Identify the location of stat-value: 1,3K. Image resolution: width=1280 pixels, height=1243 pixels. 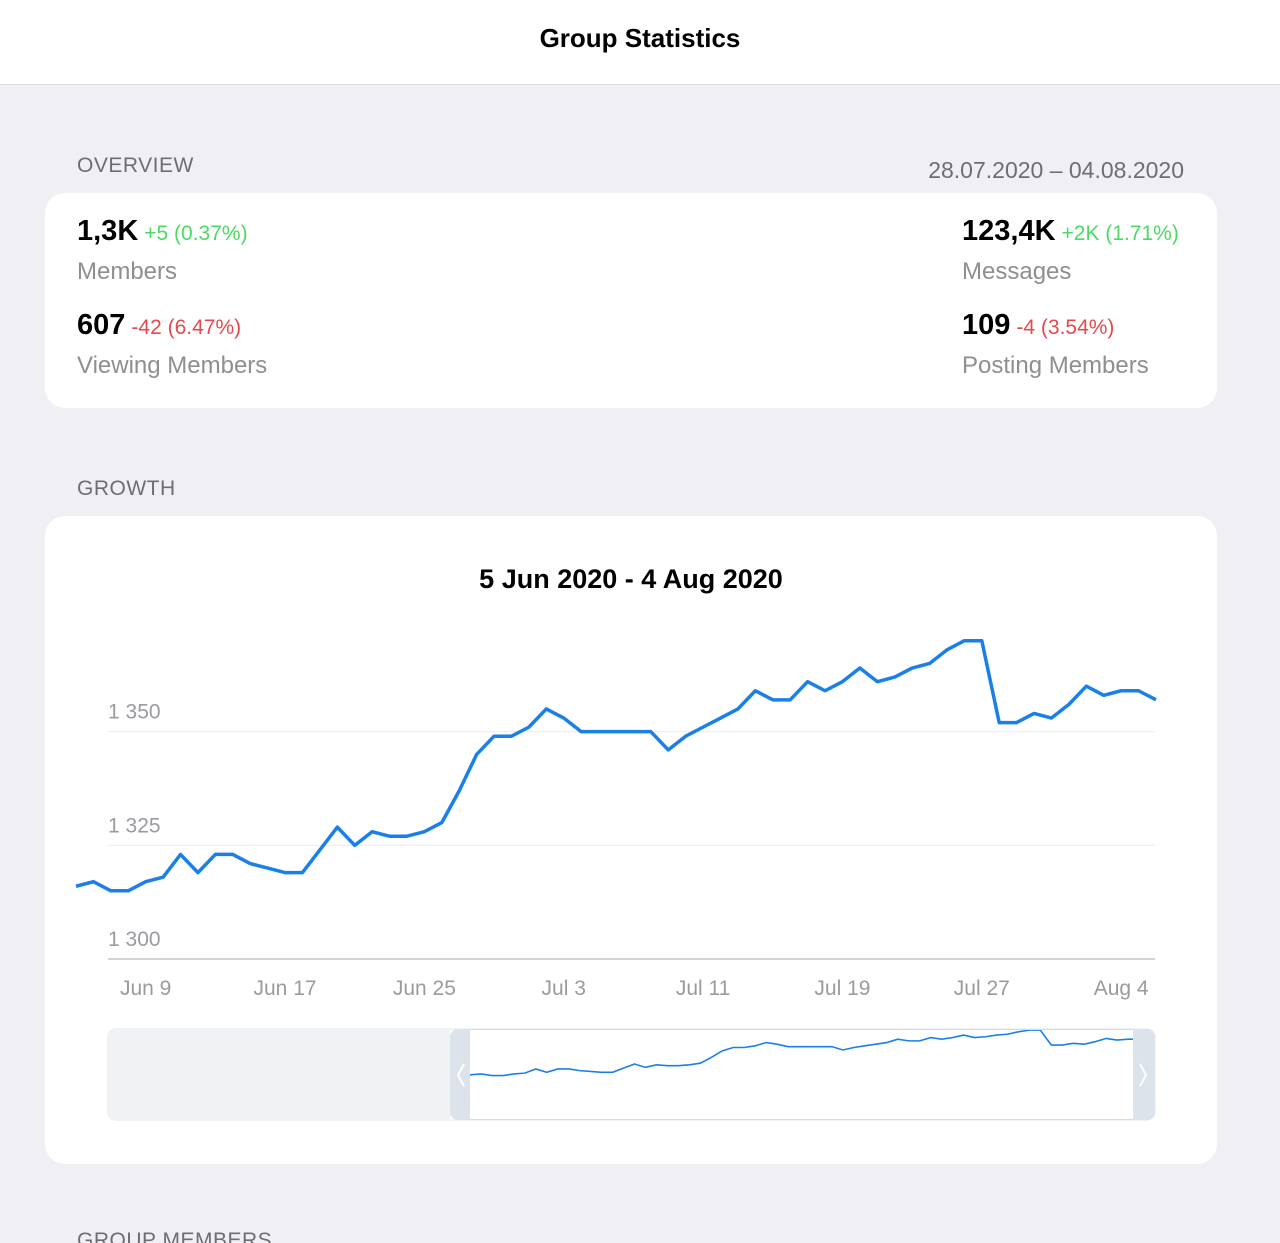
(108, 231).